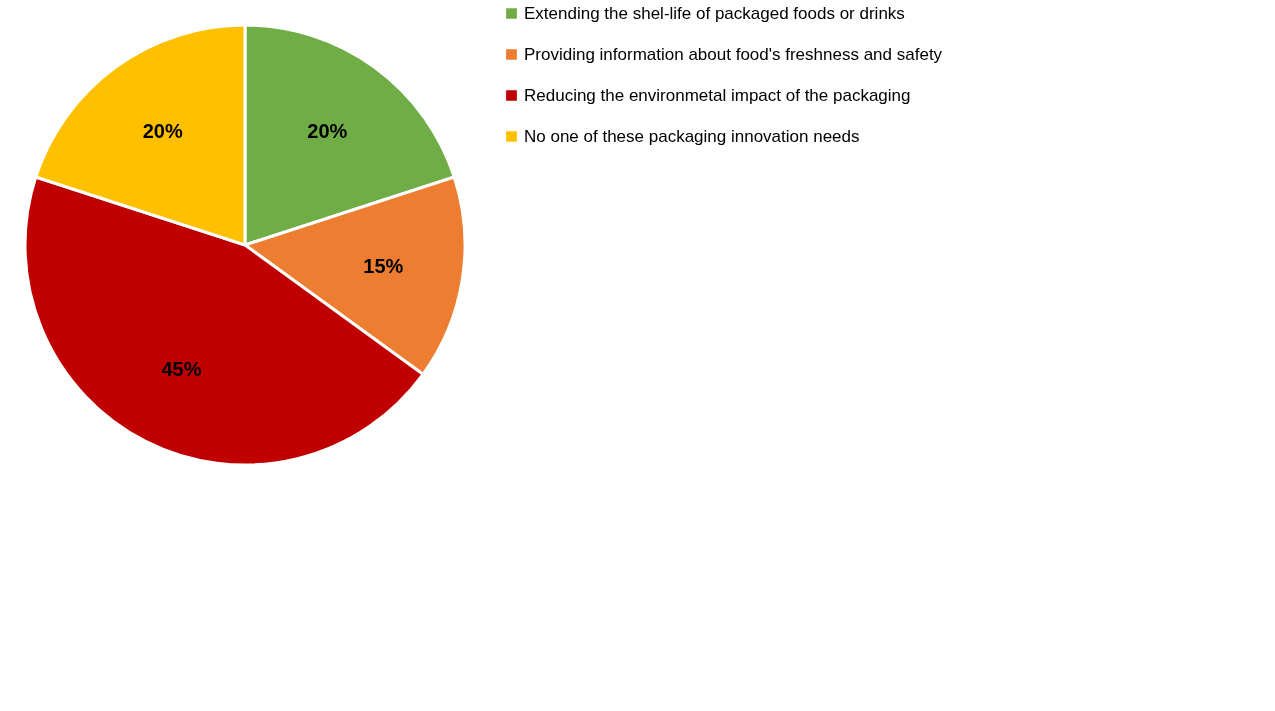  What do you see at coordinates (692, 136) in the screenshot?
I see `legend-label: No one of these packaging innovation needs` at bounding box center [692, 136].